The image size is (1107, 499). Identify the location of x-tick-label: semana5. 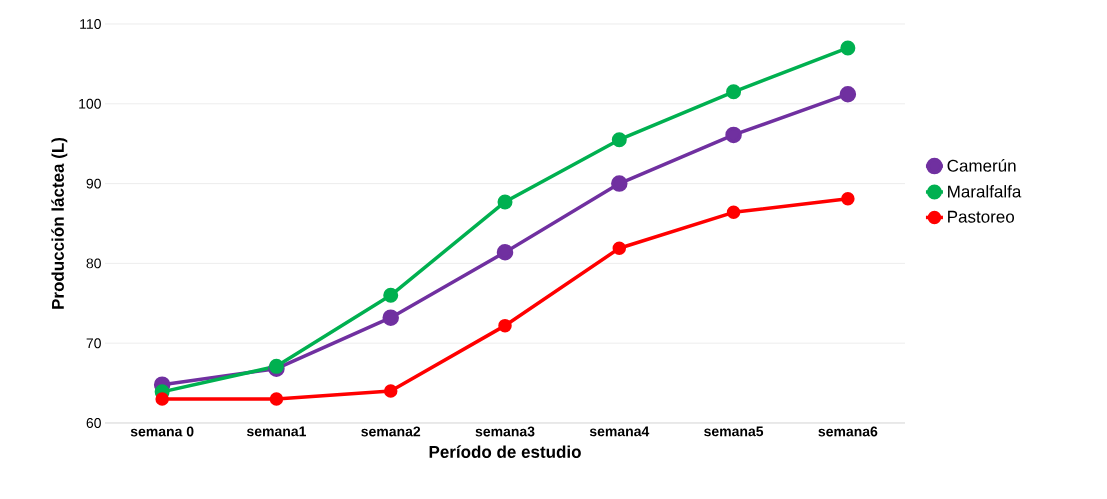
(734, 431).